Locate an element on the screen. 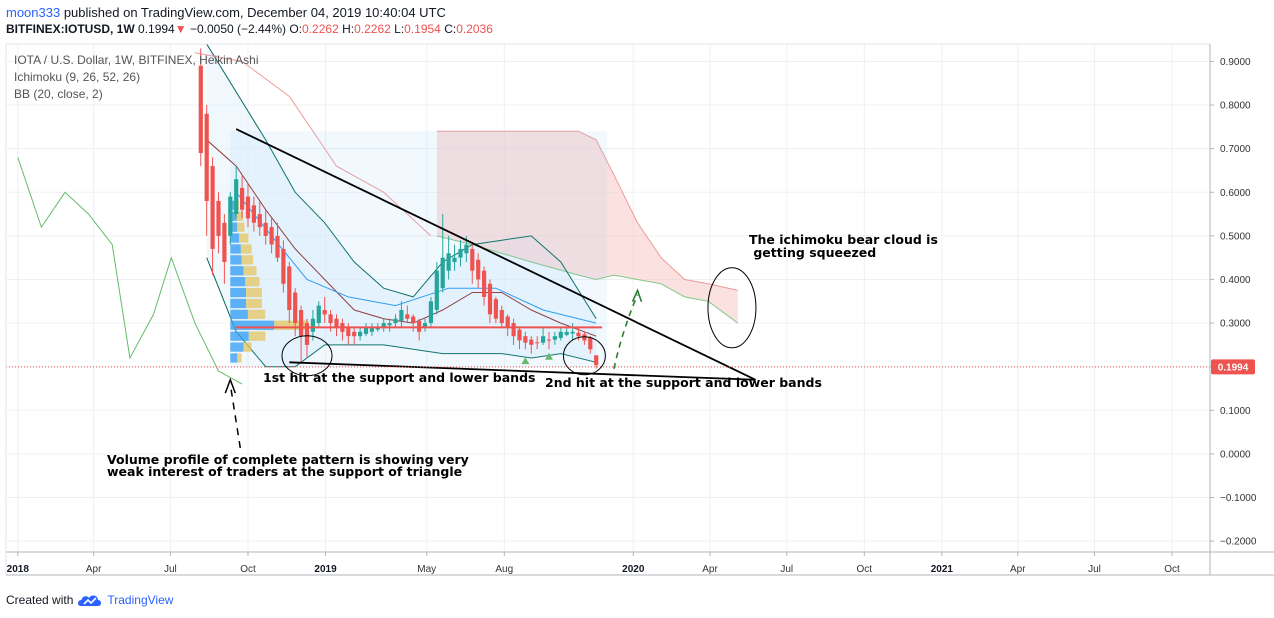 The image size is (1274, 618). x-tick-label: Aug is located at coordinates (504, 569).